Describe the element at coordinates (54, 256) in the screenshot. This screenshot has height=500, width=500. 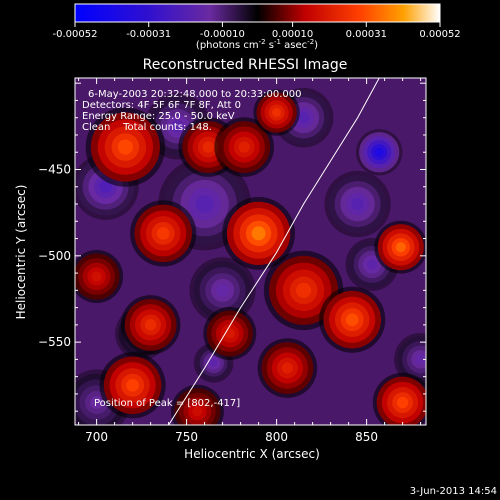
I see `y-tick-label: −500` at that location.